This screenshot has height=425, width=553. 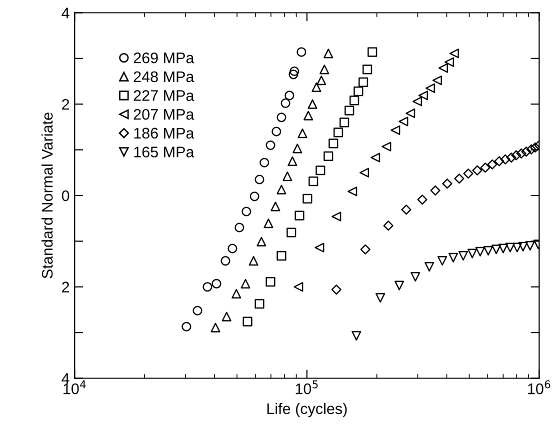 What do you see at coordinates (164, 133) in the screenshot?
I see `legend-label: 186 MPa` at bounding box center [164, 133].